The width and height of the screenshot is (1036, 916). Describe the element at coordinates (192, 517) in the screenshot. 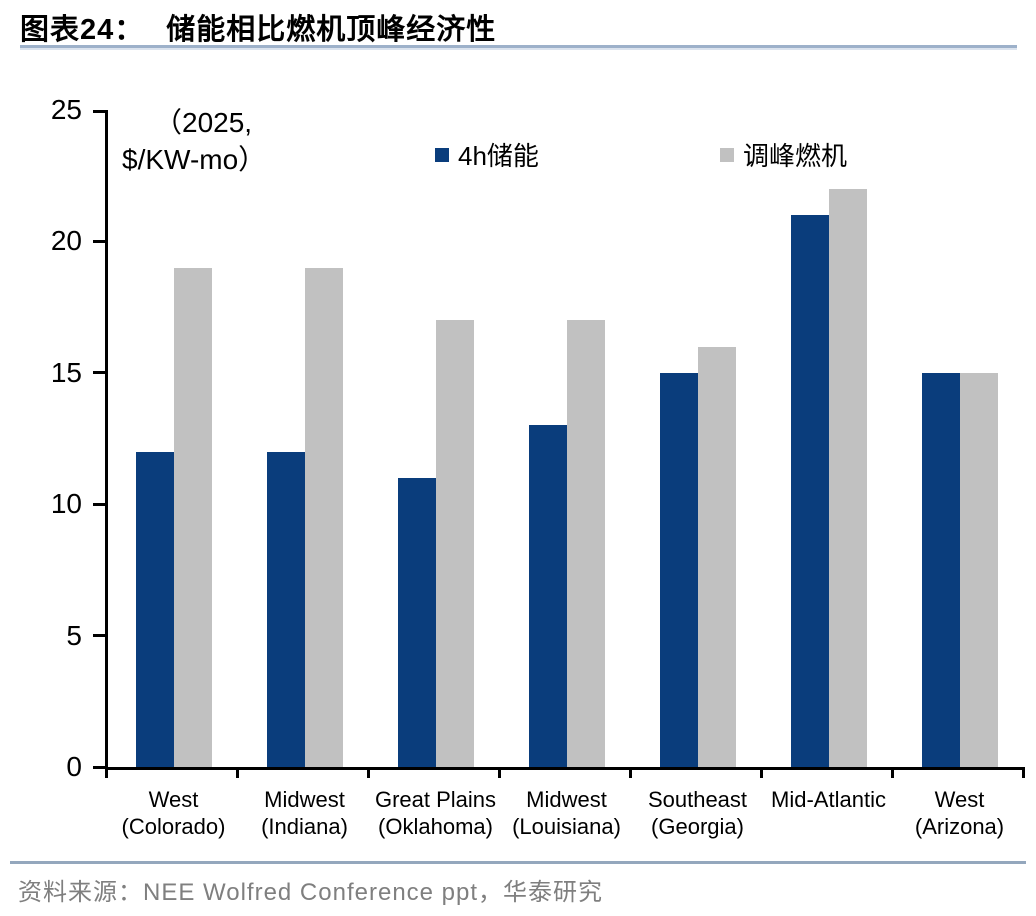

I see `bar-series1-cat0` at that location.